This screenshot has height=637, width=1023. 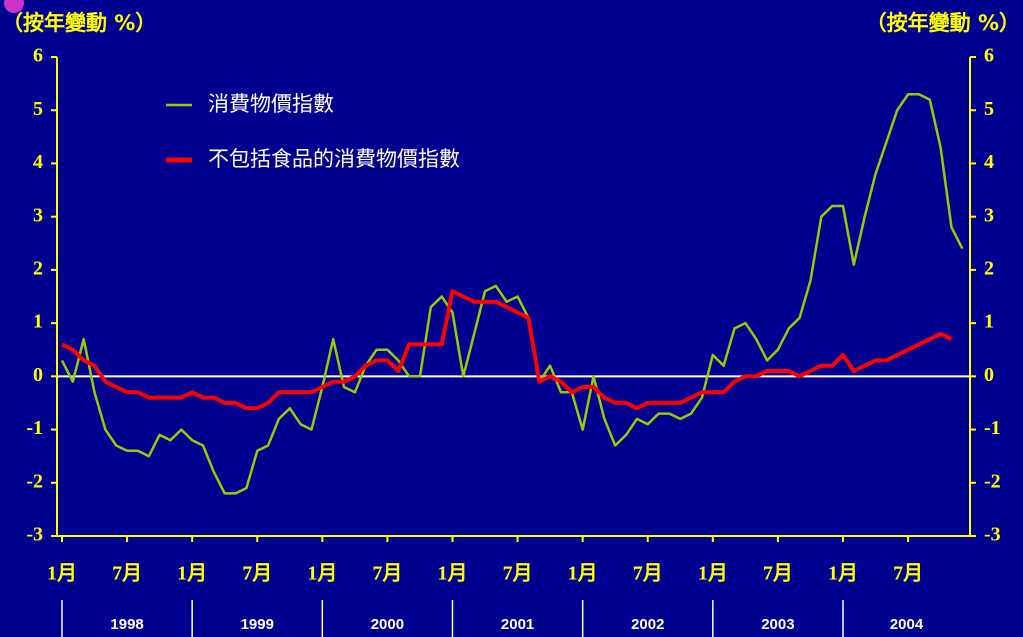 What do you see at coordinates (38, 215) in the screenshot?
I see `y-tick-label: 3` at bounding box center [38, 215].